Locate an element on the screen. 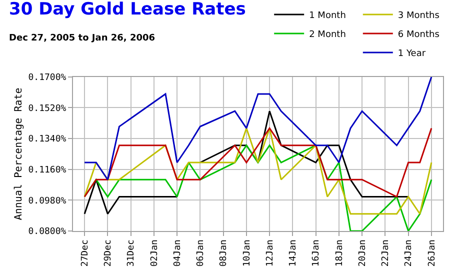 The height and width of the screenshot is (275, 450). chart-title: 30 Day Gold Lease Rates is located at coordinates (127, 10).